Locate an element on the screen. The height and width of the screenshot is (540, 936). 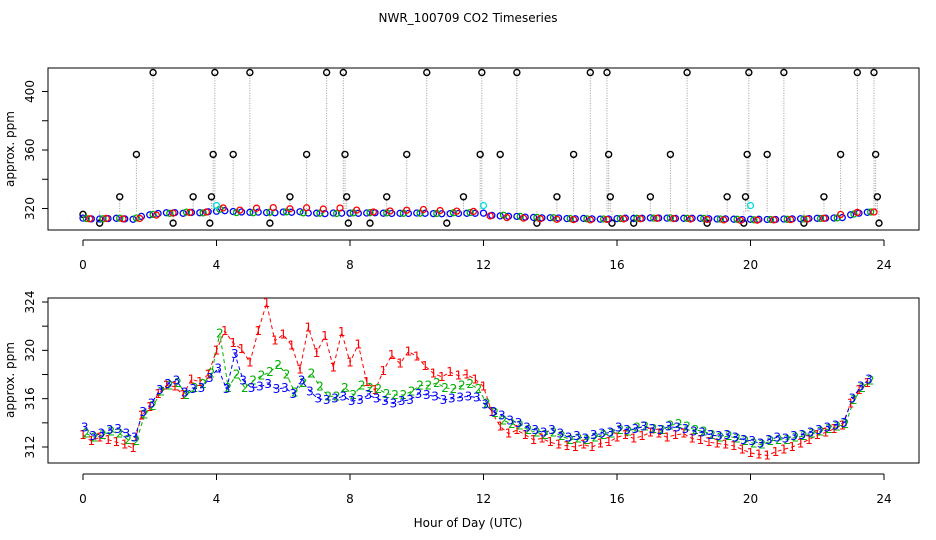
bottom-y-tick-label: 320 is located at coordinates (30, 350).